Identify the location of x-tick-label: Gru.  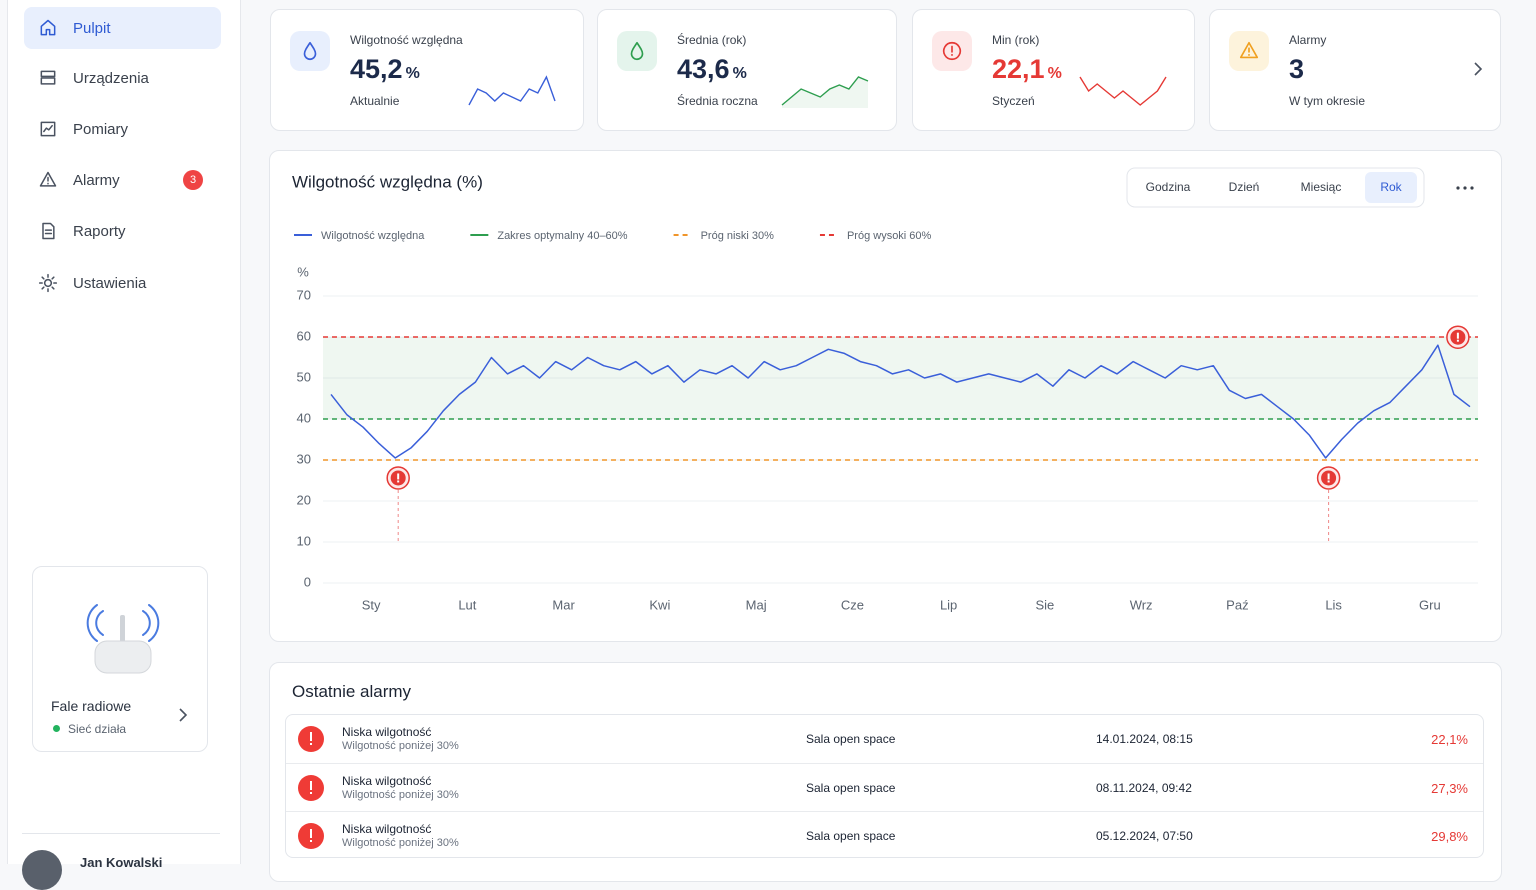
(1430, 604).